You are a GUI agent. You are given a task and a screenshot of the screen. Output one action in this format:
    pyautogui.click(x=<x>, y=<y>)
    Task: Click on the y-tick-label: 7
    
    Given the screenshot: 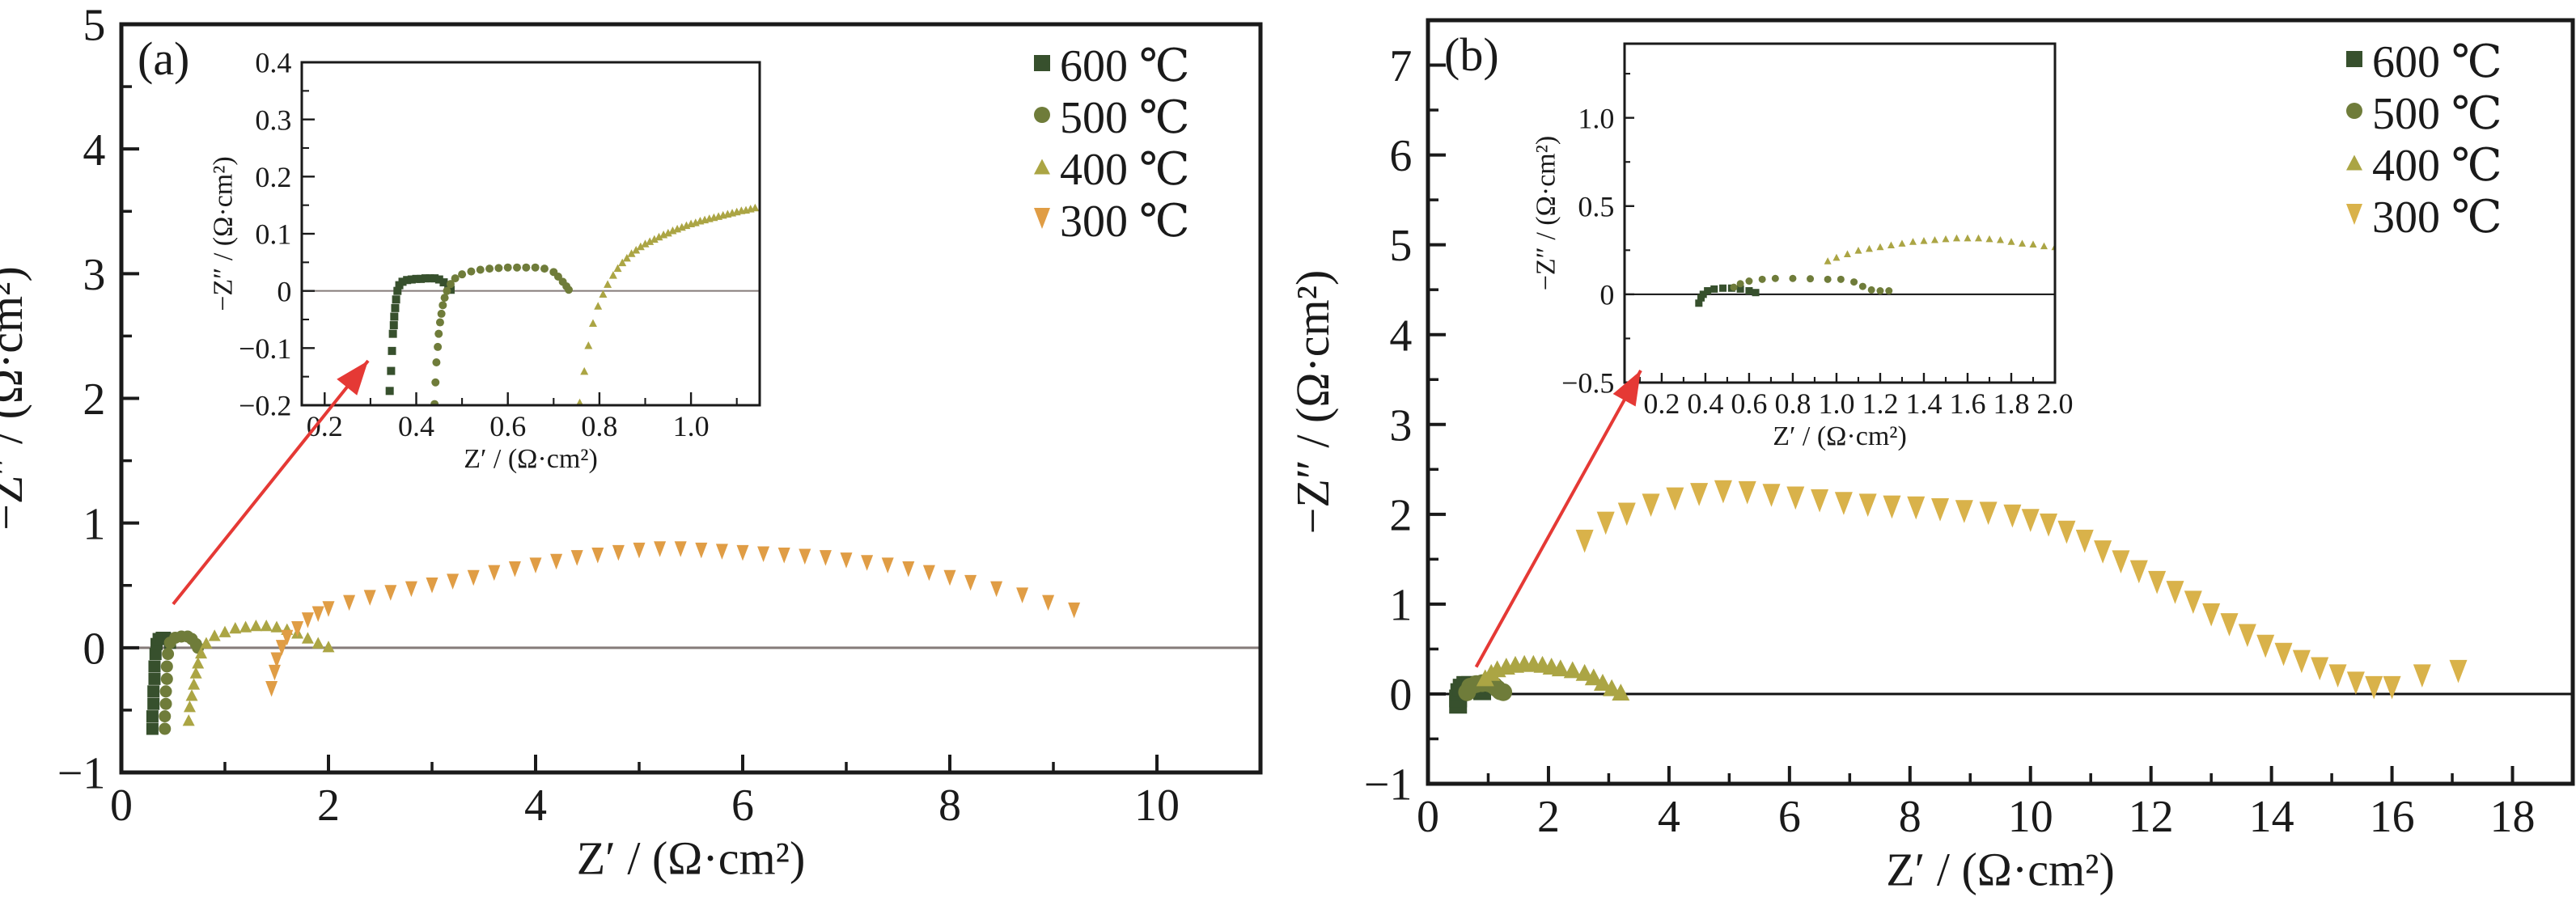 What is the action you would take?
    pyautogui.click(x=1400, y=66)
    